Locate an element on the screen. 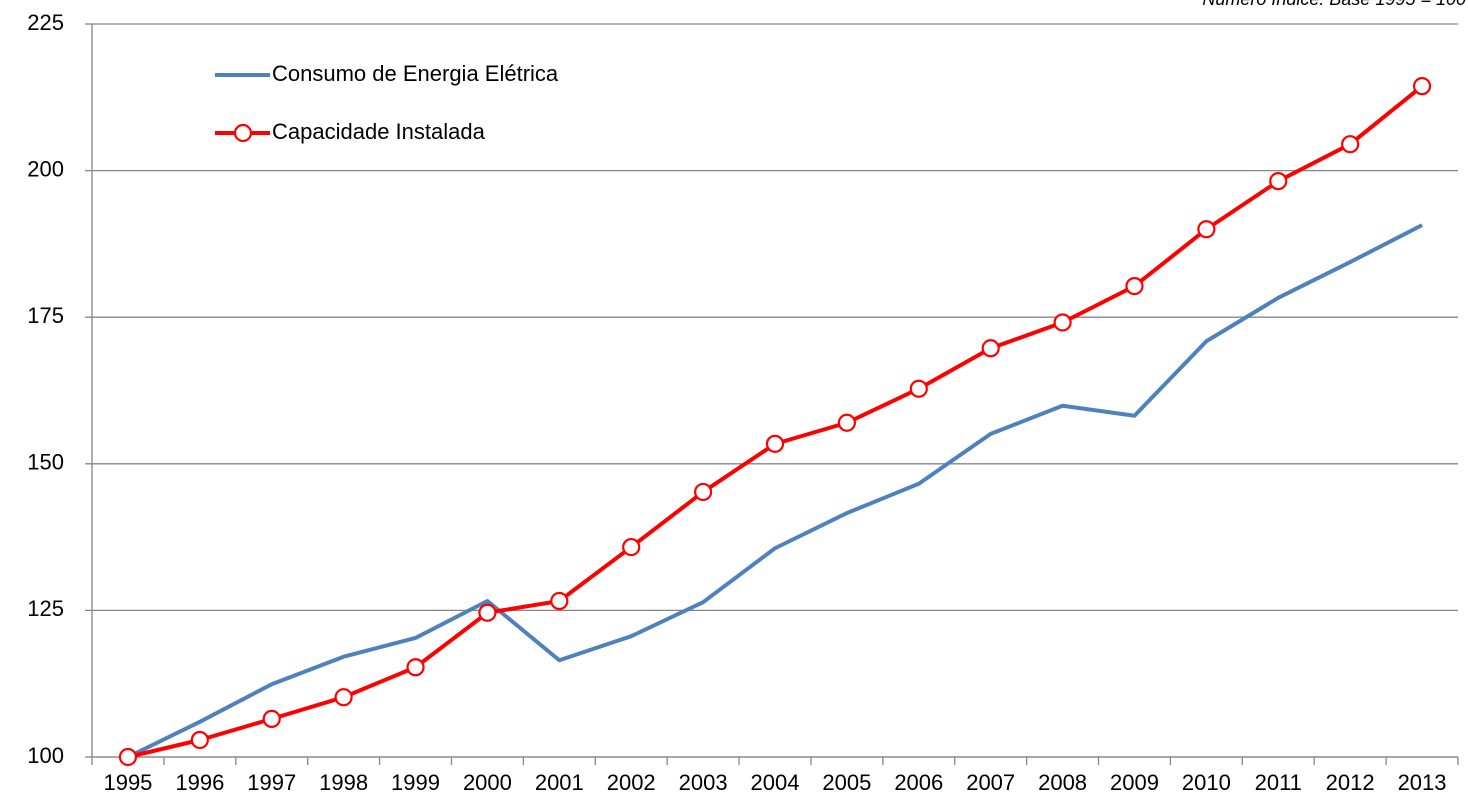  legend-marker is located at coordinates (243, 133).